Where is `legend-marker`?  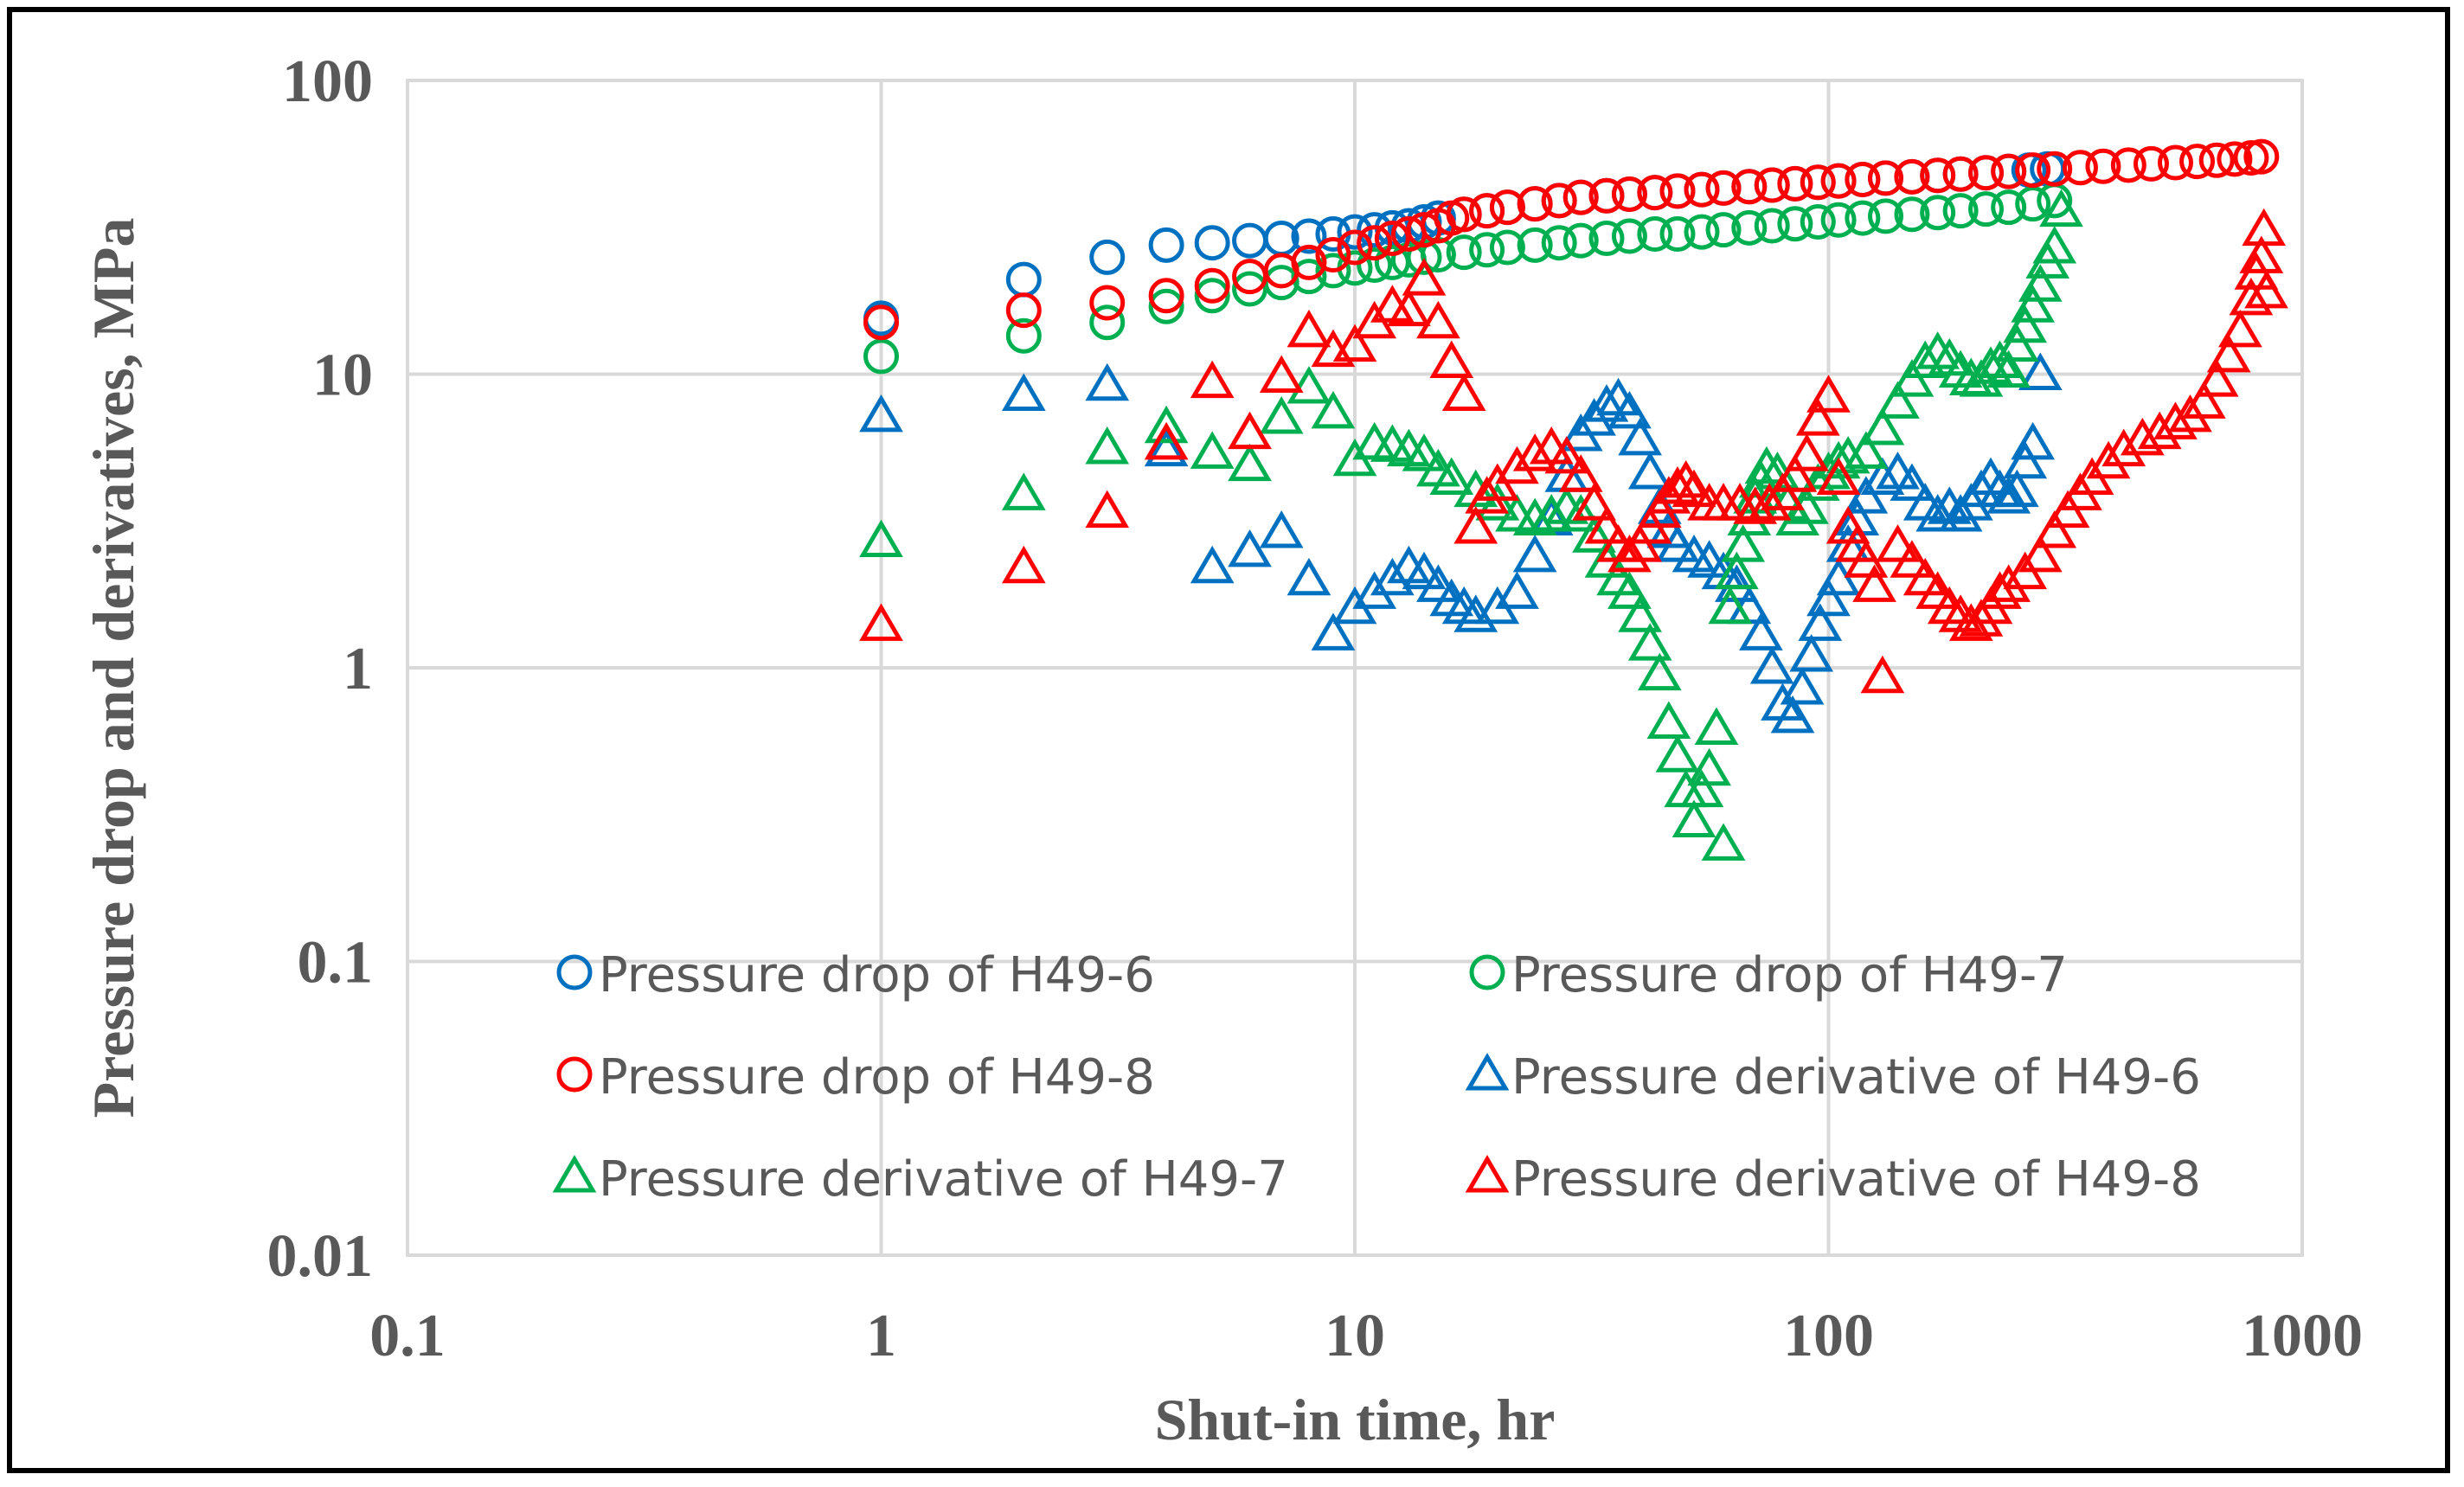
legend-marker is located at coordinates (574, 1074).